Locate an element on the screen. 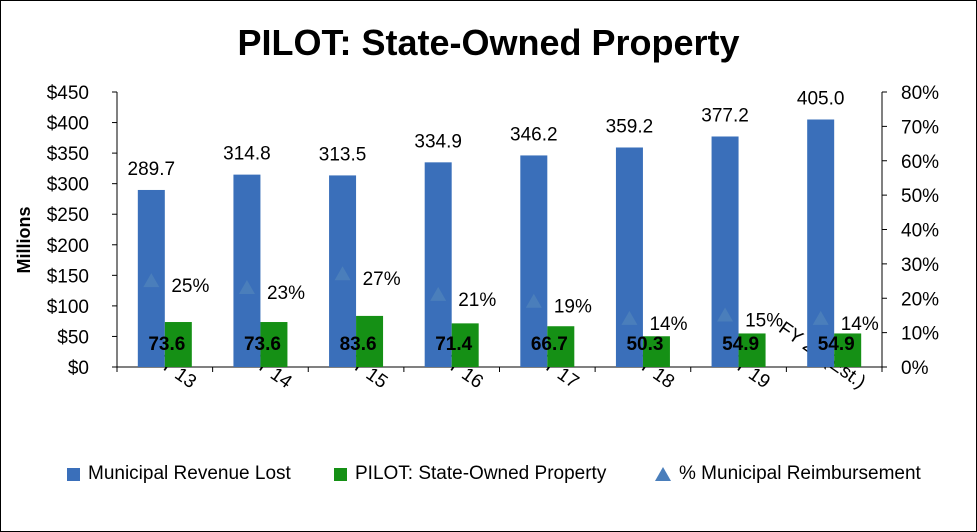  data-label-pilot: 50.3 is located at coordinates (644, 344).